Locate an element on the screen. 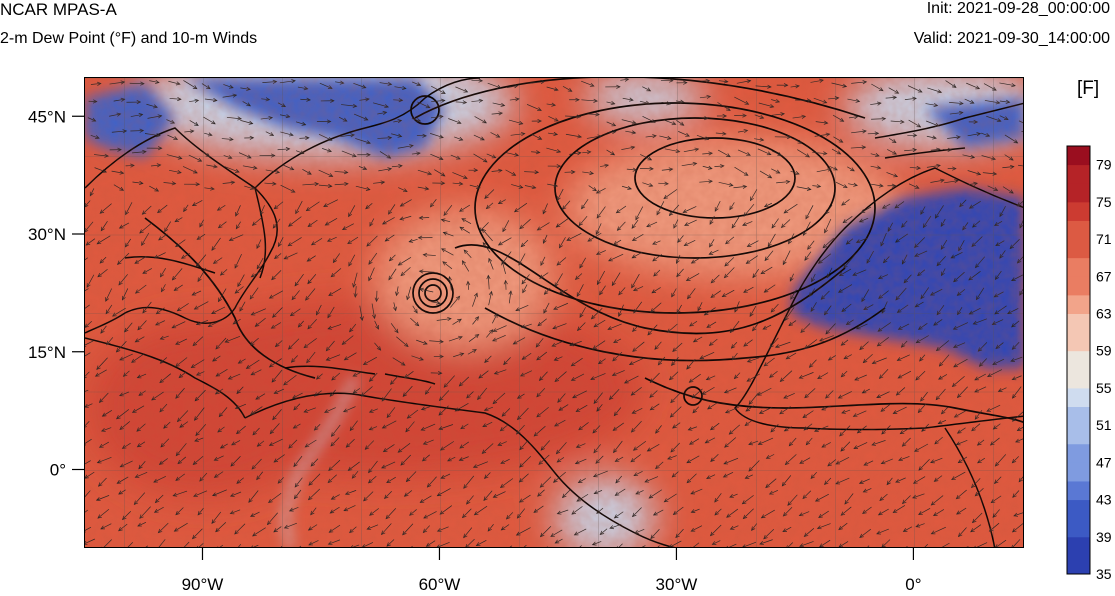 The image size is (1115, 596). colorbar-label: 51 is located at coordinates (1104, 425).